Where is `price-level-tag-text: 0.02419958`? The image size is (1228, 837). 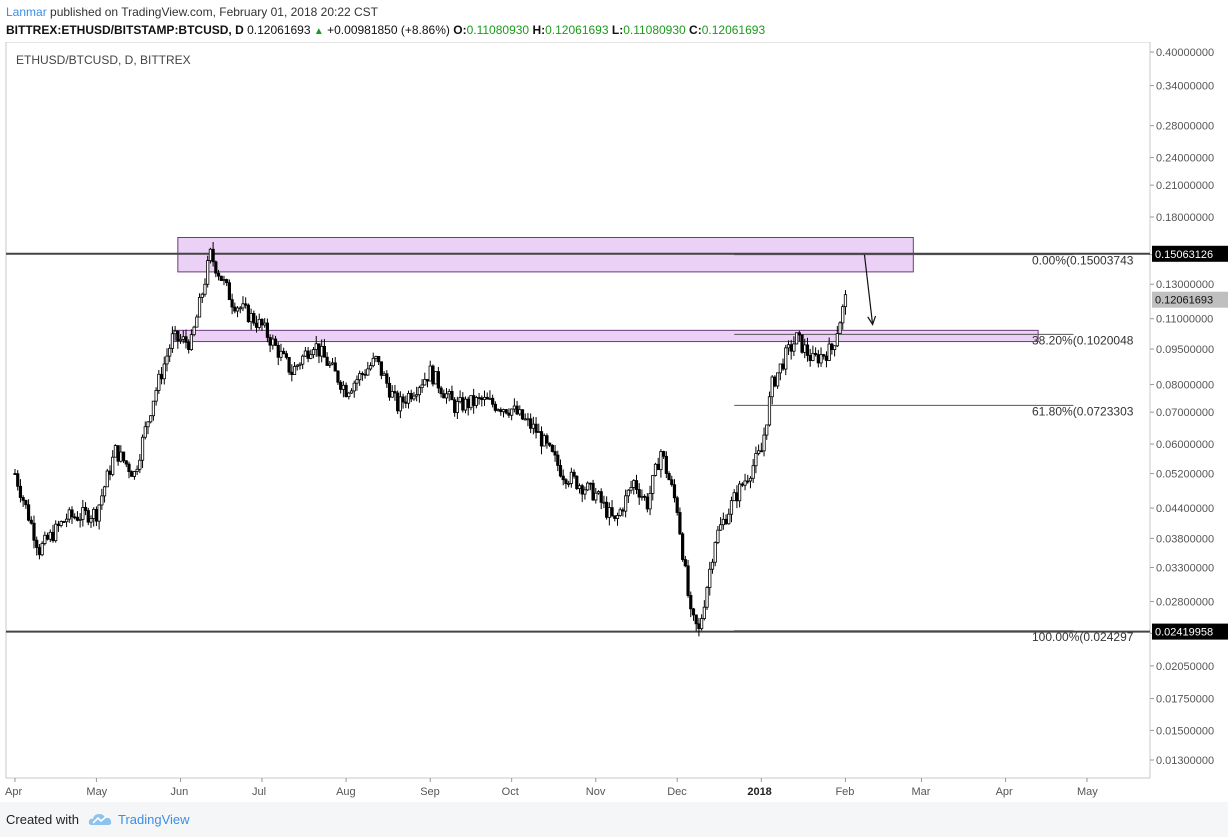 price-level-tag-text: 0.02419958 is located at coordinates (1184, 633).